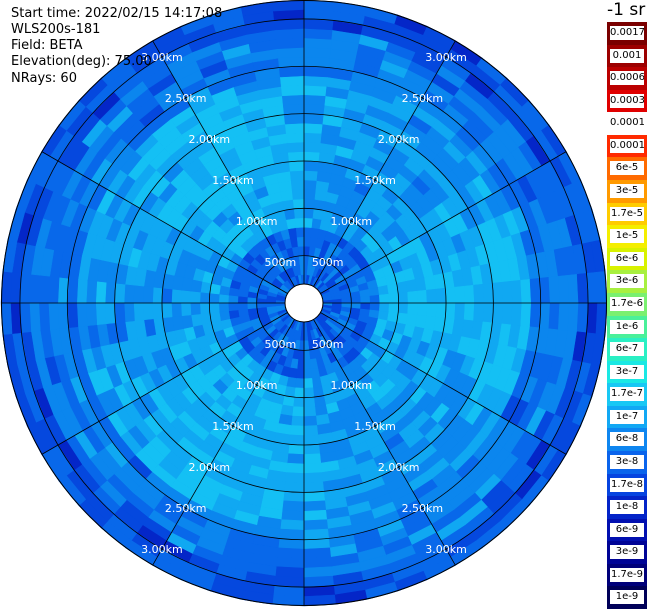 The width and height of the screenshot is (647, 609). Describe the element at coordinates (399, 139) in the screenshot. I see `range-label: 2.00km` at that location.